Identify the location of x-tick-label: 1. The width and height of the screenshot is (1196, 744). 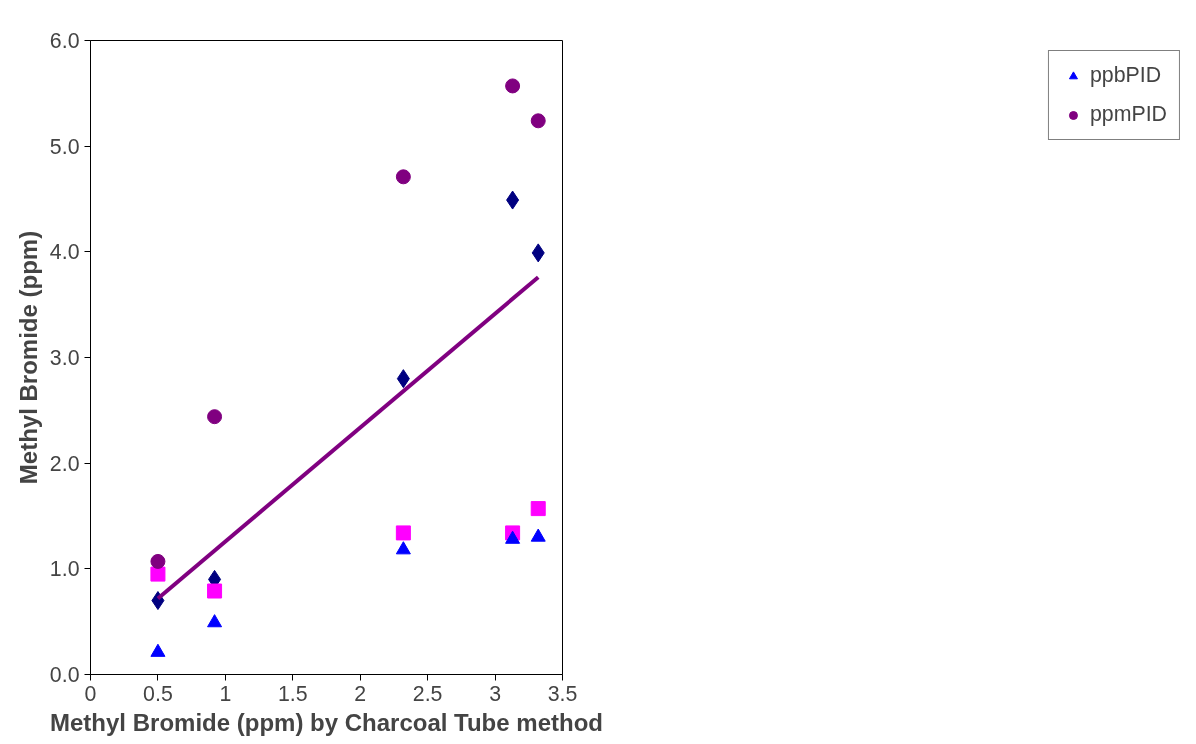
(225, 693).